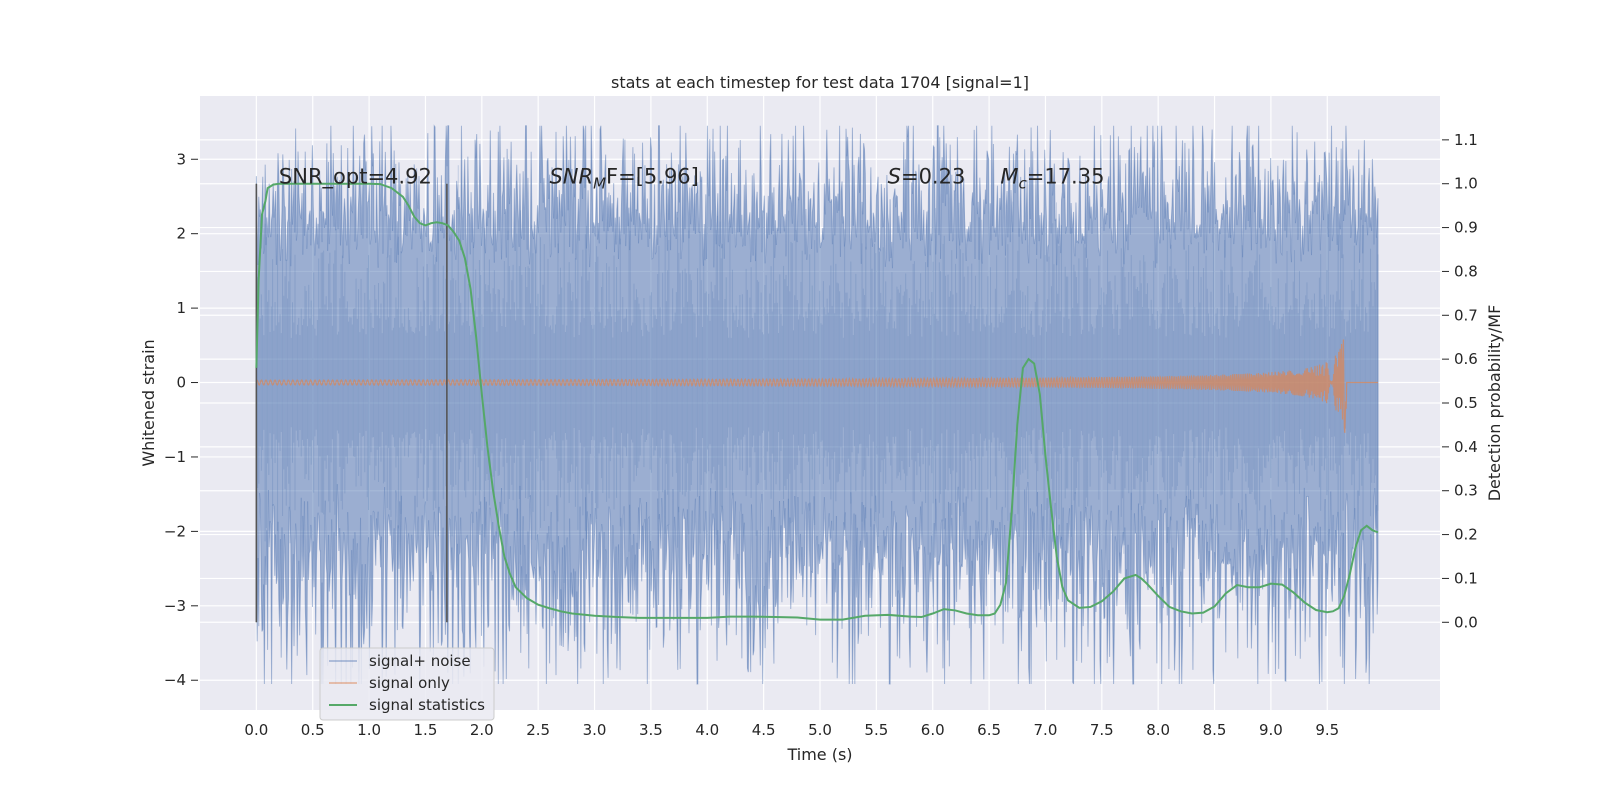 The width and height of the screenshot is (1600, 800). I want to click on x-tick-label: 2.0, so click(482, 730).